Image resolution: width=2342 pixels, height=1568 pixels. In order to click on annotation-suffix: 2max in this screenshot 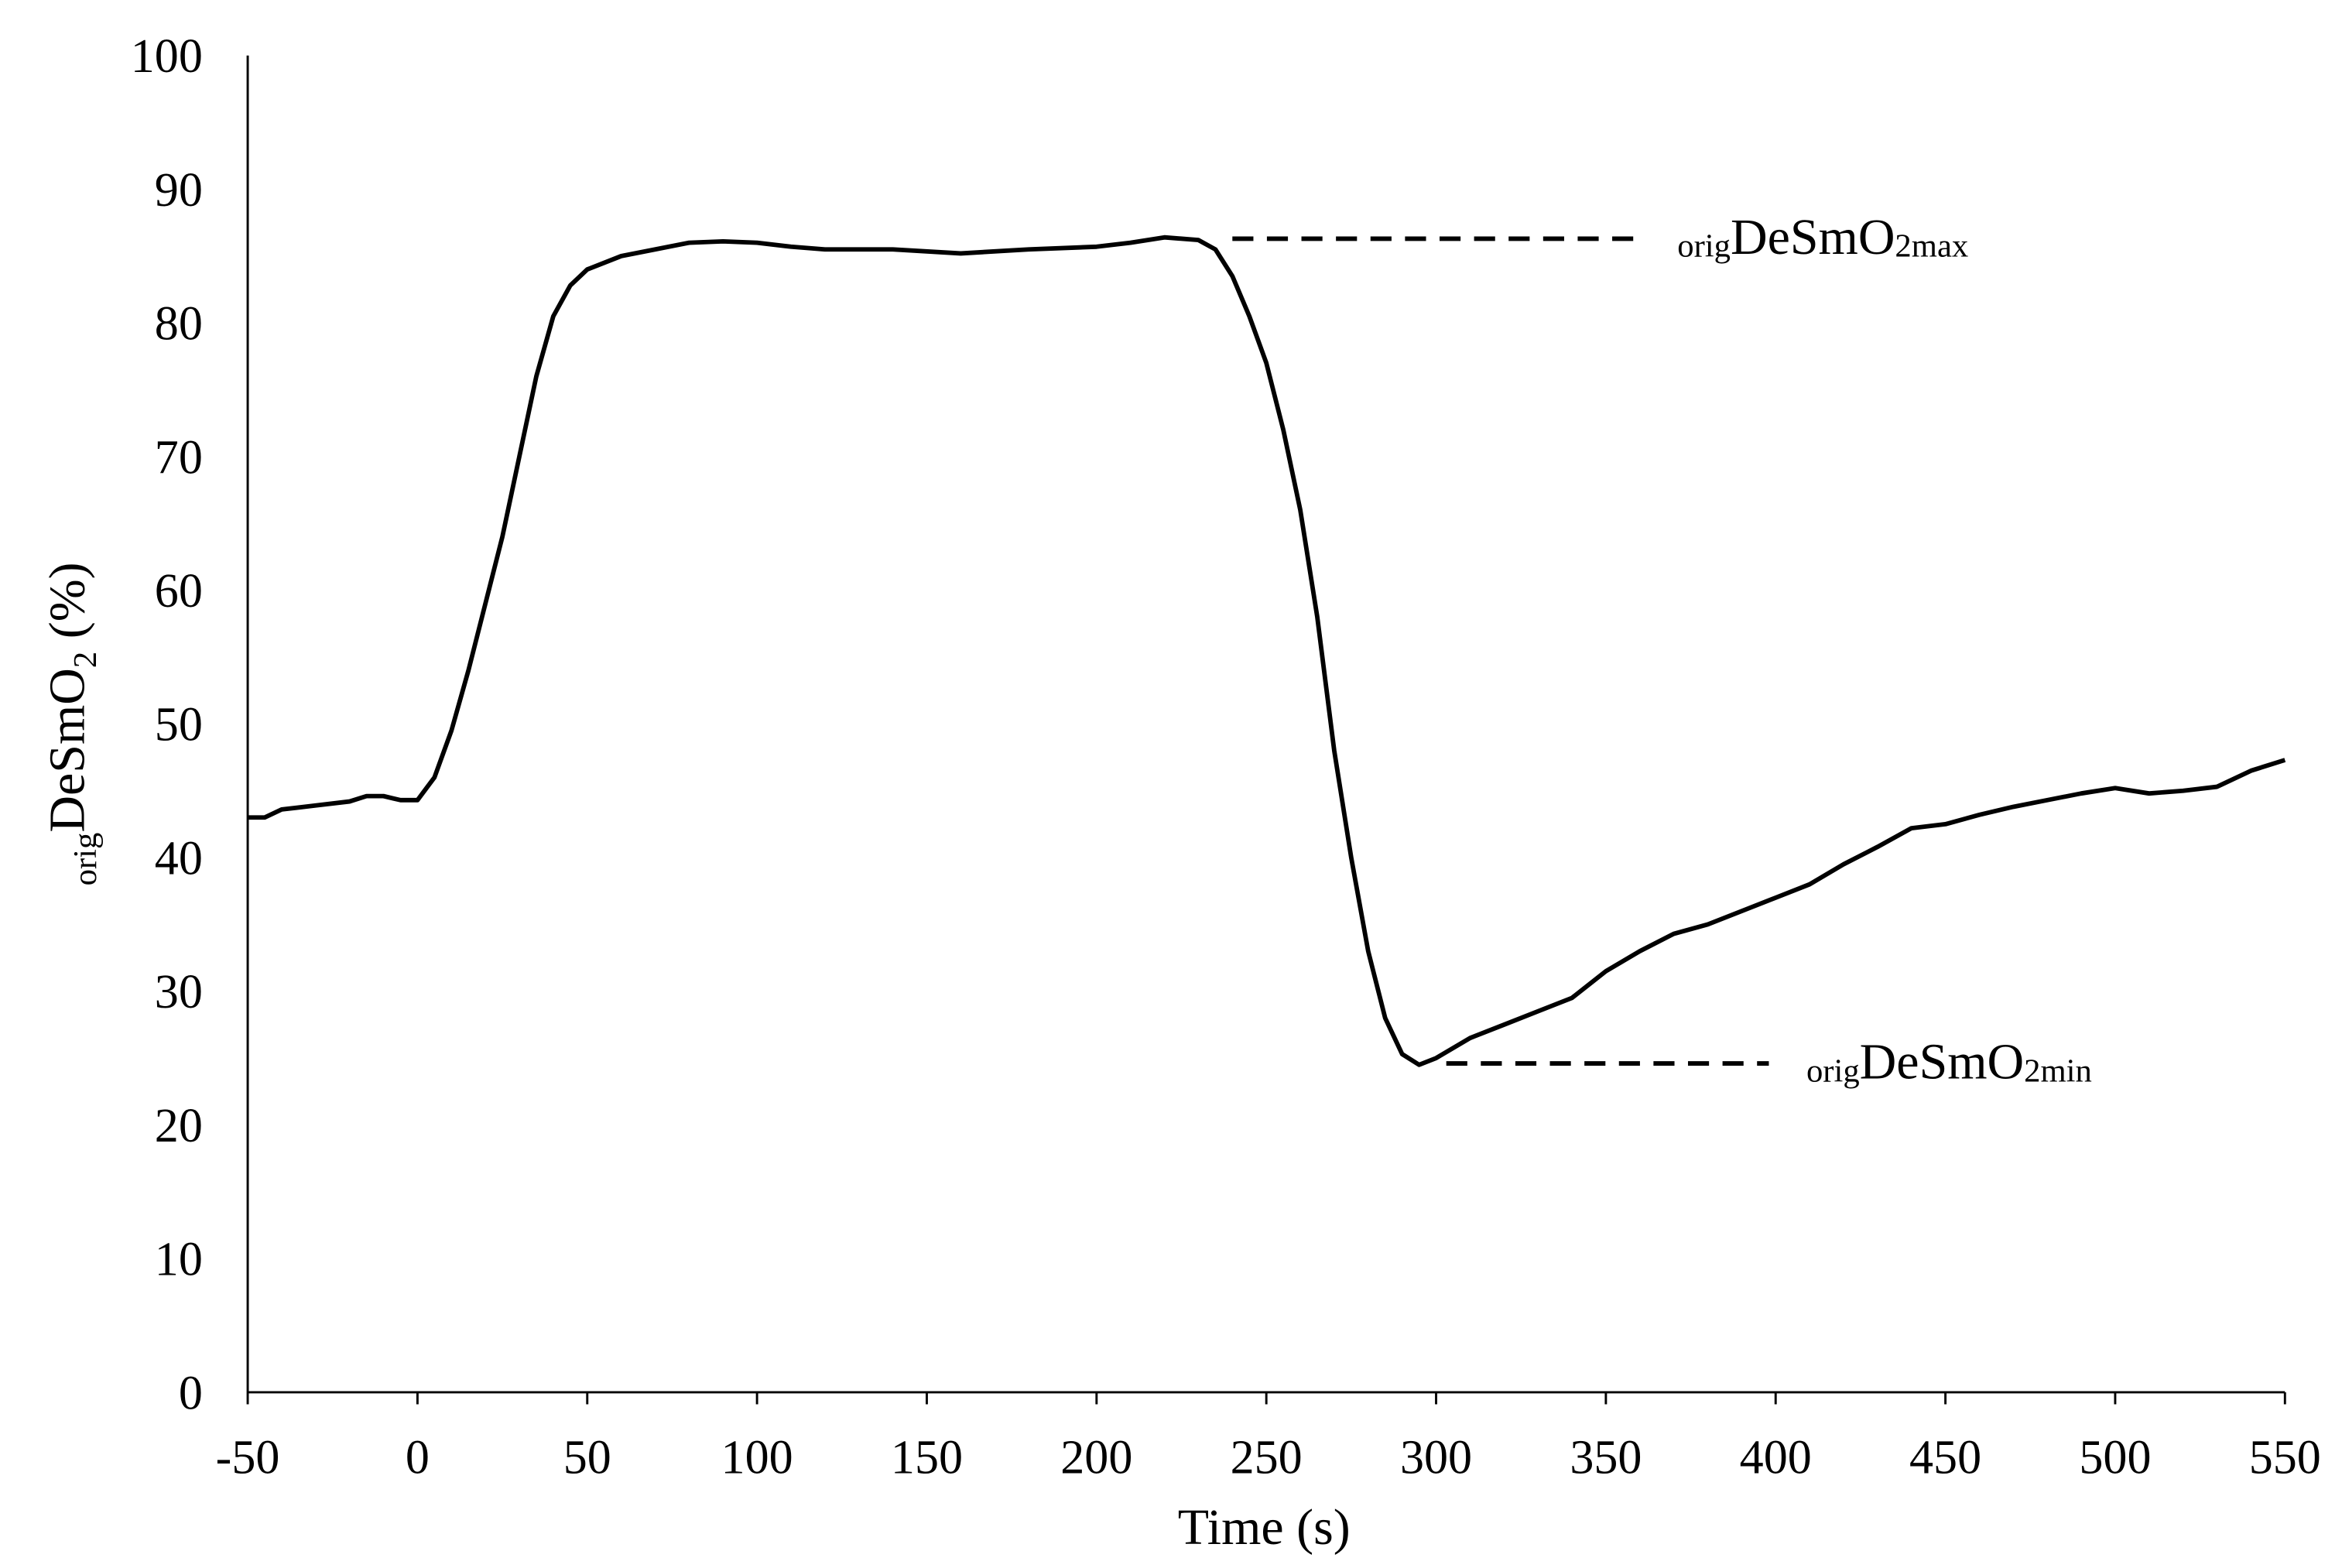, I will do `click(1931, 246)`.